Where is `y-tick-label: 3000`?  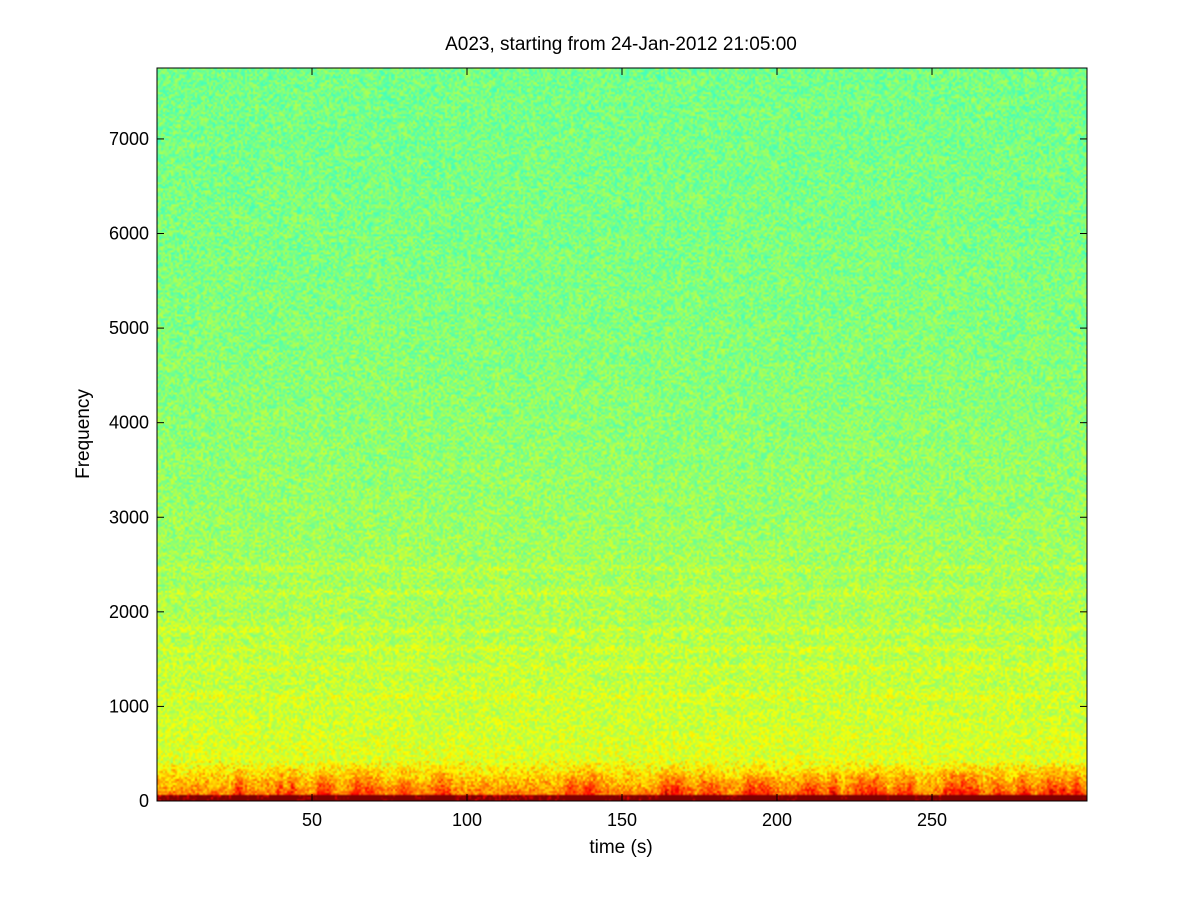 y-tick-label: 3000 is located at coordinates (129, 517).